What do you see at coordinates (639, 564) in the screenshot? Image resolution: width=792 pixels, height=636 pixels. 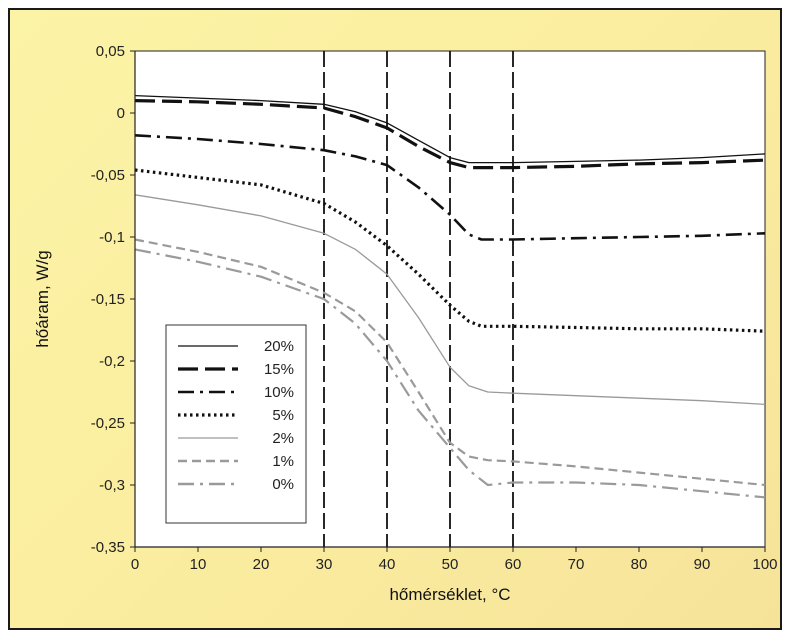 I see `x-tick-label: 80` at bounding box center [639, 564].